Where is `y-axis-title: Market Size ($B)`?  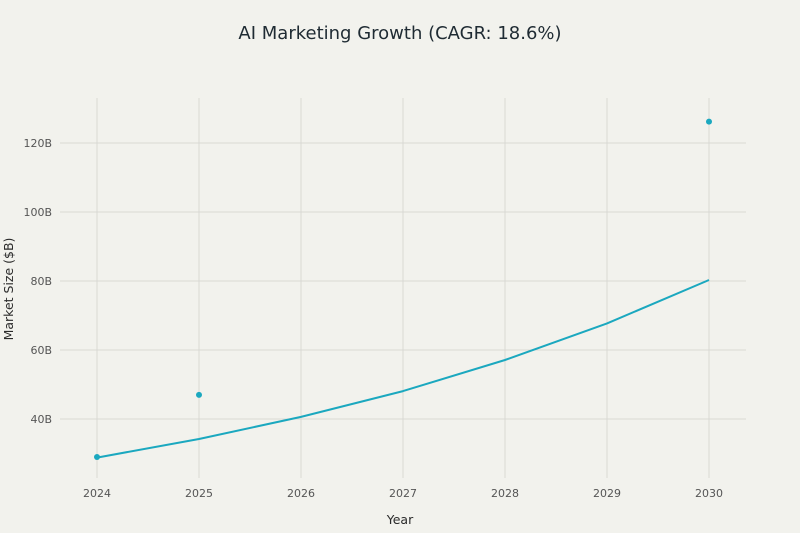 y-axis-title: Market Size ($B) is located at coordinates (8, 289).